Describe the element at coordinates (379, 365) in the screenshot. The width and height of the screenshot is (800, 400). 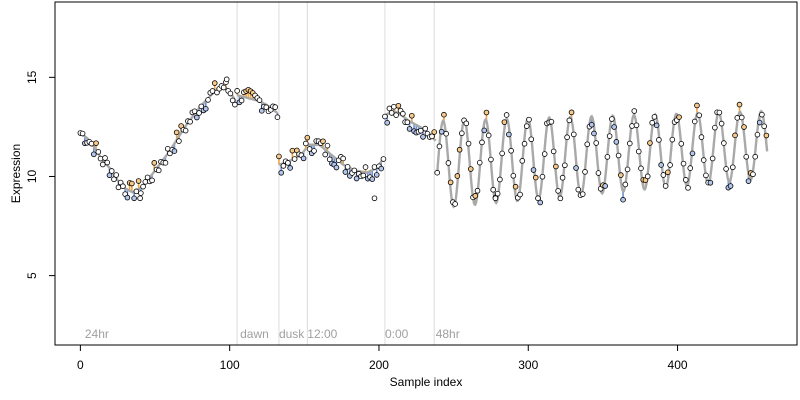
I see `x-tick-label: 200` at that location.